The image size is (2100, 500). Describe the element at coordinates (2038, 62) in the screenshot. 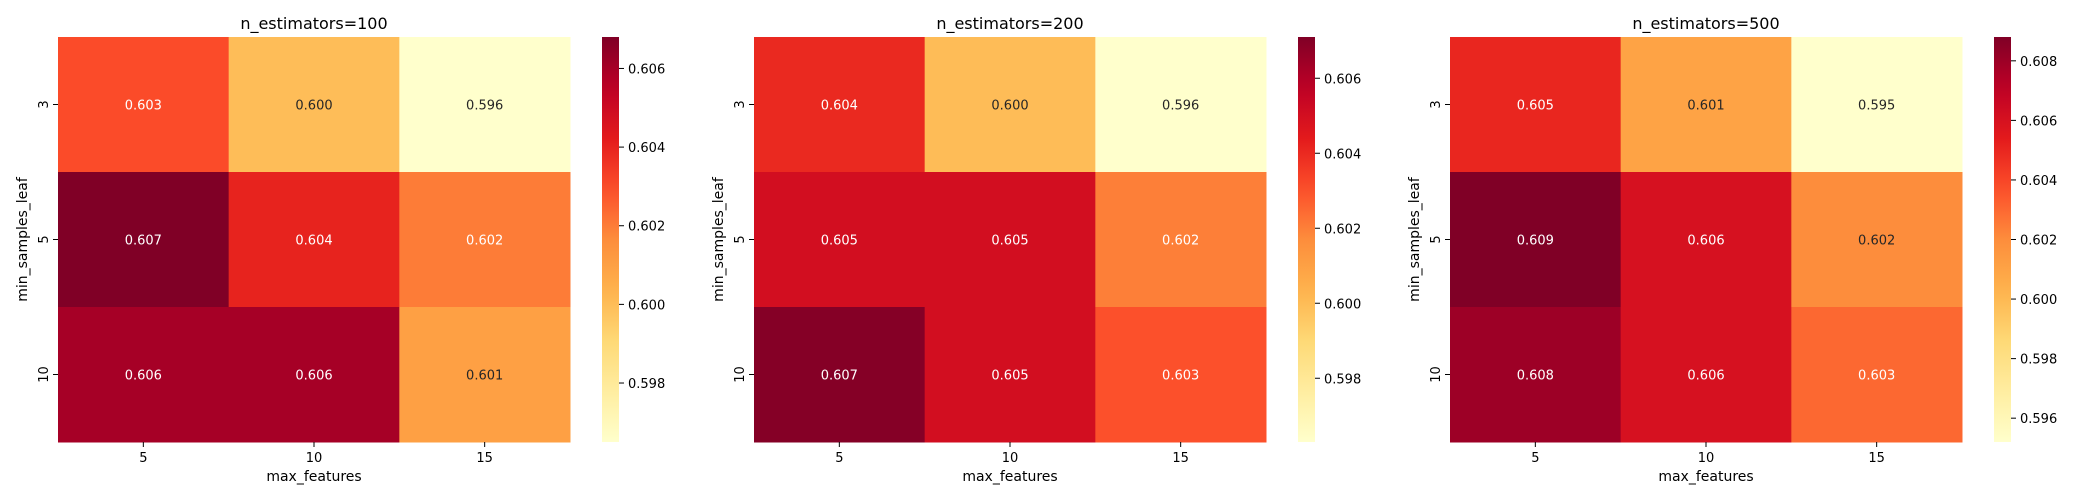

I see `colorbar-tick-label: 0.608` at that location.